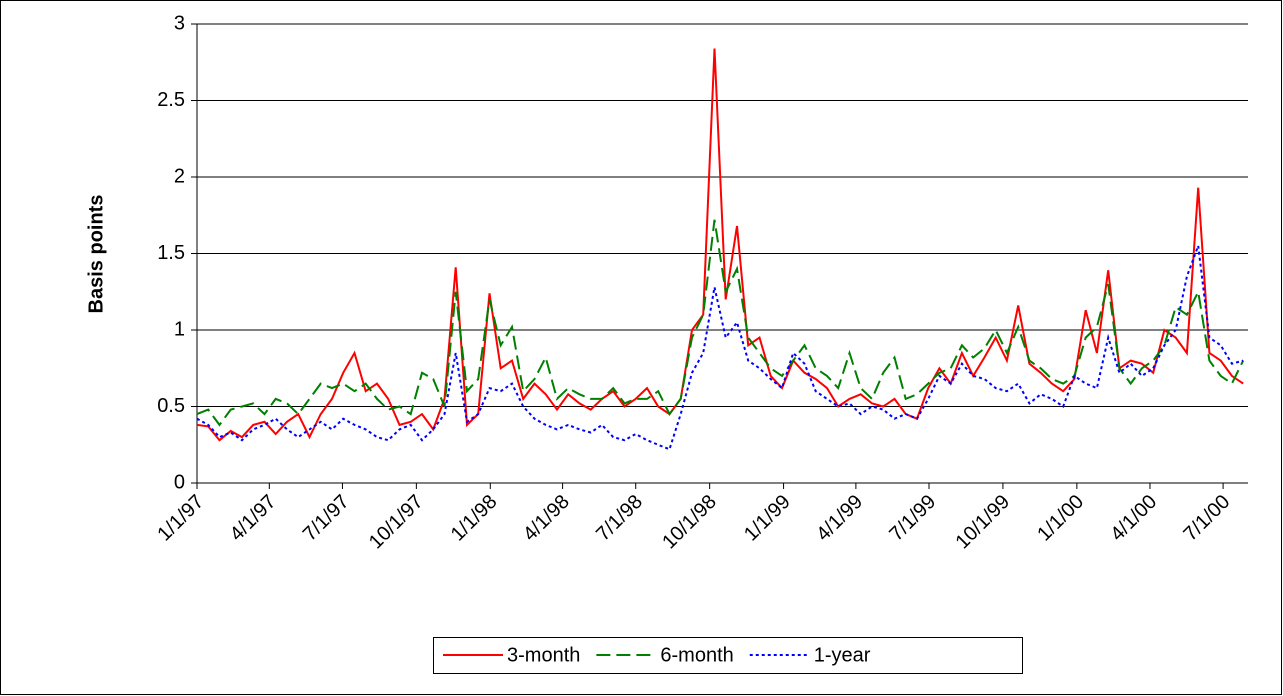  What do you see at coordinates (543, 655) in the screenshot?
I see `legend-label: 3-month` at bounding box center [543, 655].